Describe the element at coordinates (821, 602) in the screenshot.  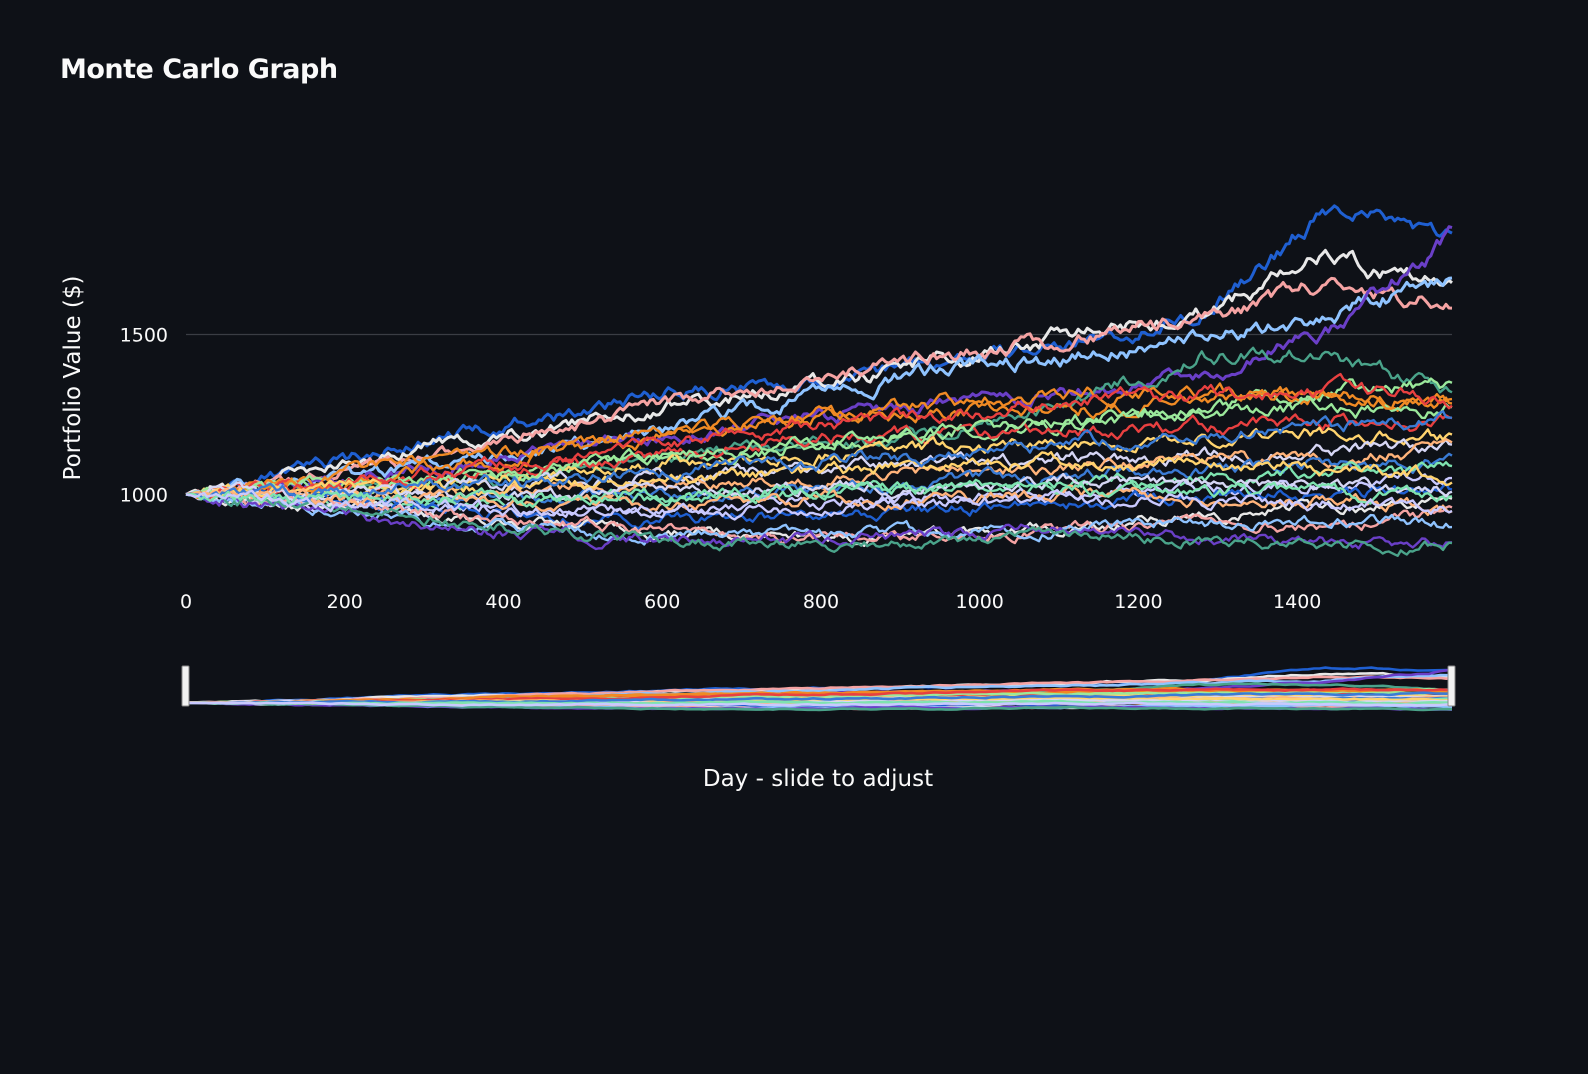
I see `x-tick-label: 800` at that location.